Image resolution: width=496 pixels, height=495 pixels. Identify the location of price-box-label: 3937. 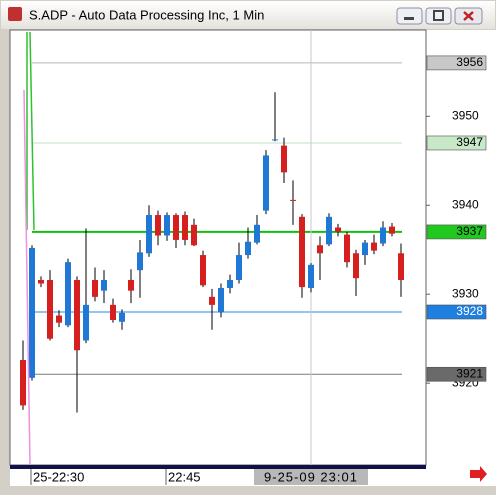
(469, 231).